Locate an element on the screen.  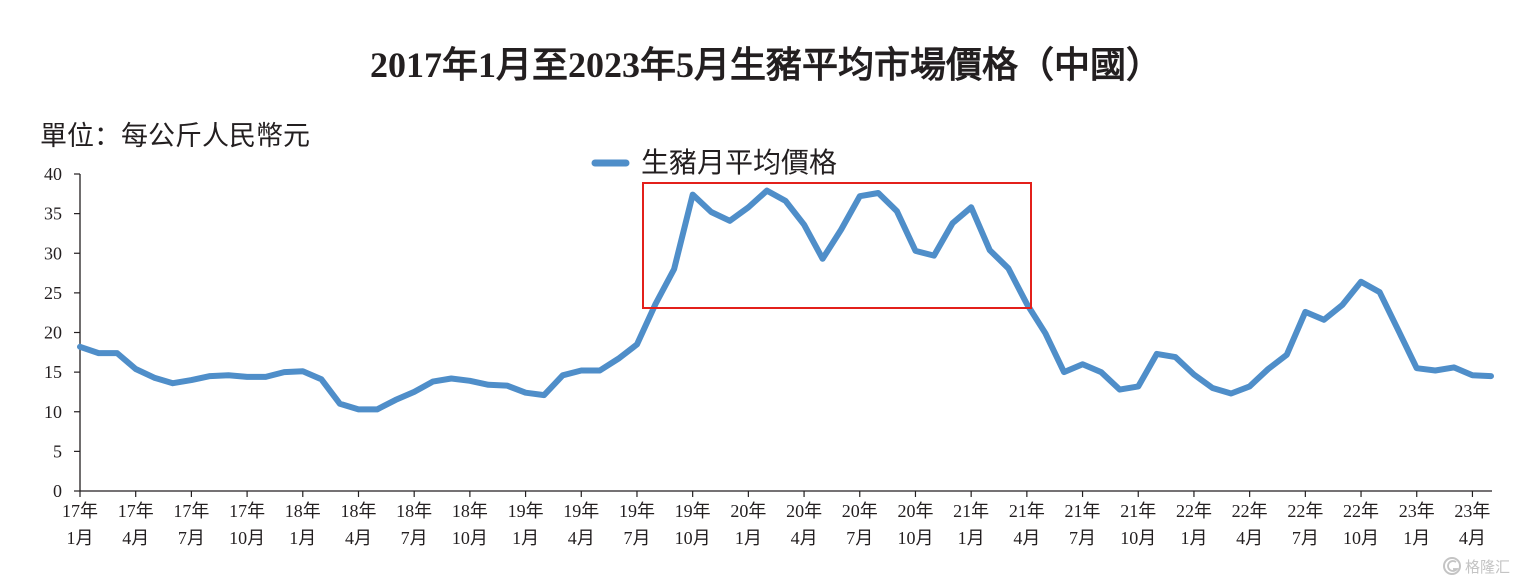
x-tick-label: 18年 4月 is located at coordinates (358, 524).